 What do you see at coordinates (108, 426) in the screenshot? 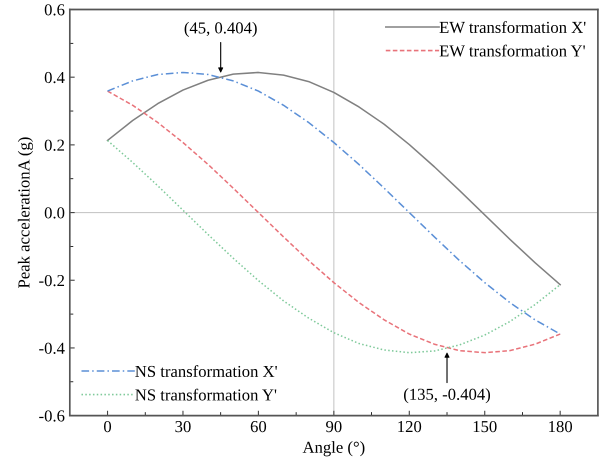
I see `x-tick-label: 0` at bounding box center [108, 426].